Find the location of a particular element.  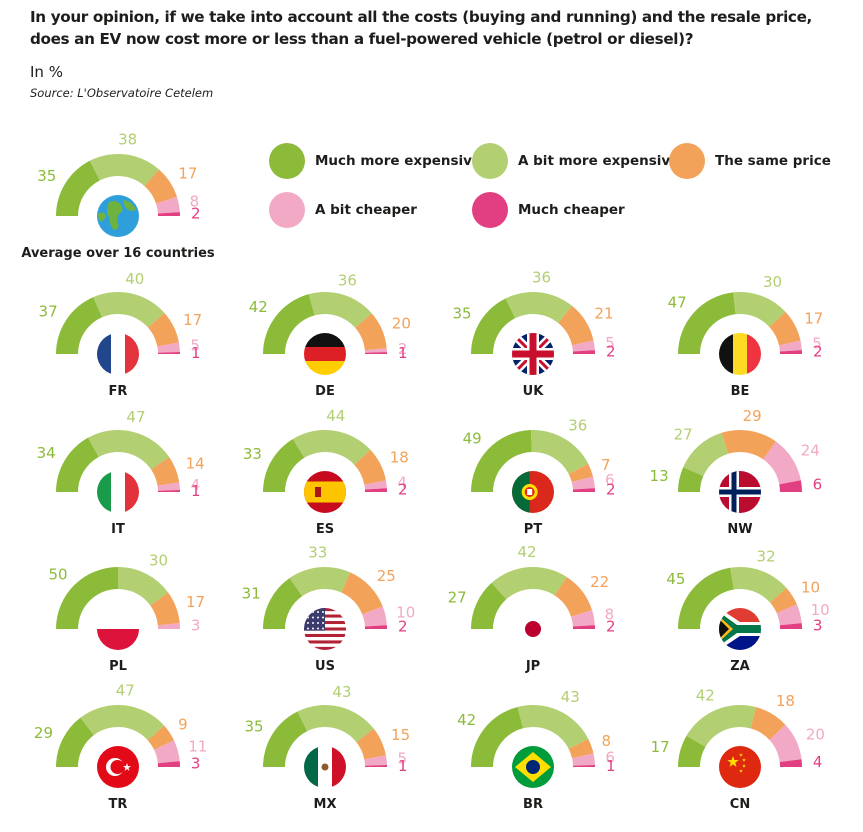

legend-item-bit-cheaper: A bit cheaper is located at coordinates (343, 210).